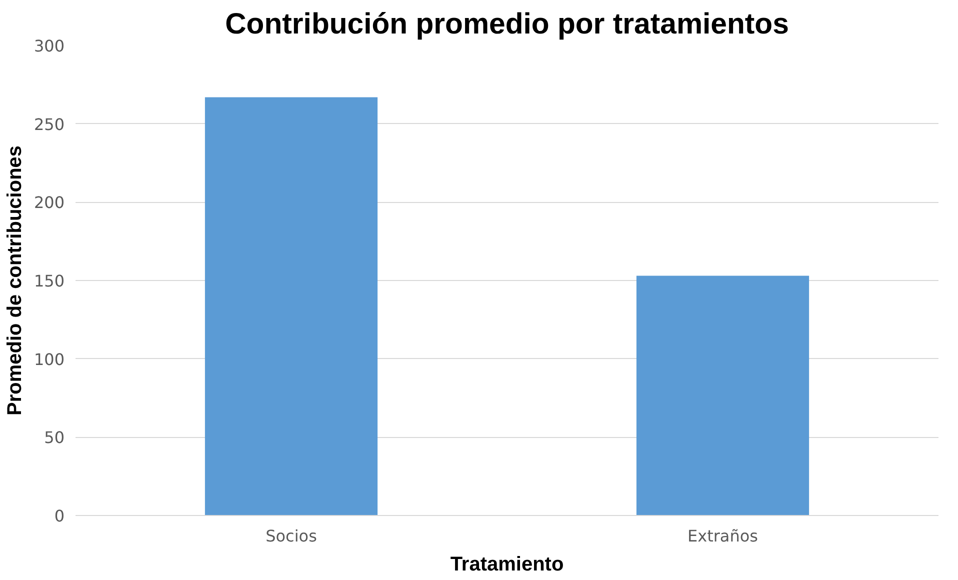 The image size is (958, 580). Describe the element at coordinates (59, 516) in the screenshot. I see `y-tick-label: 0` at that location.